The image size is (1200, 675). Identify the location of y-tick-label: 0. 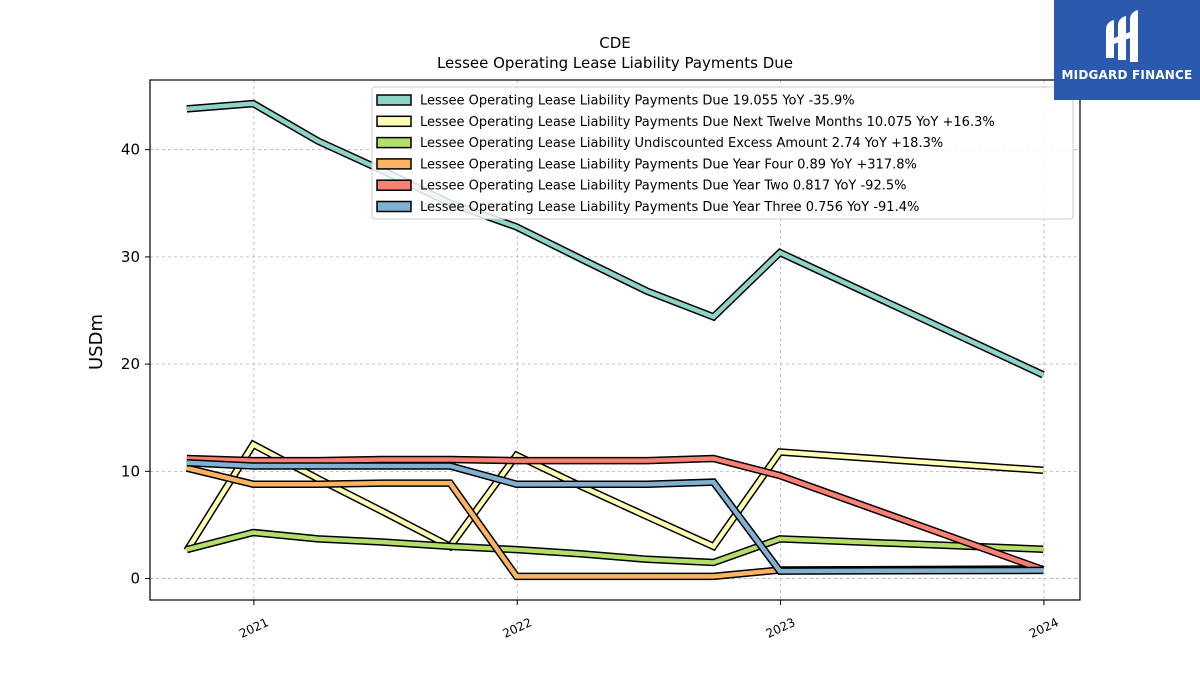
(135, 579).